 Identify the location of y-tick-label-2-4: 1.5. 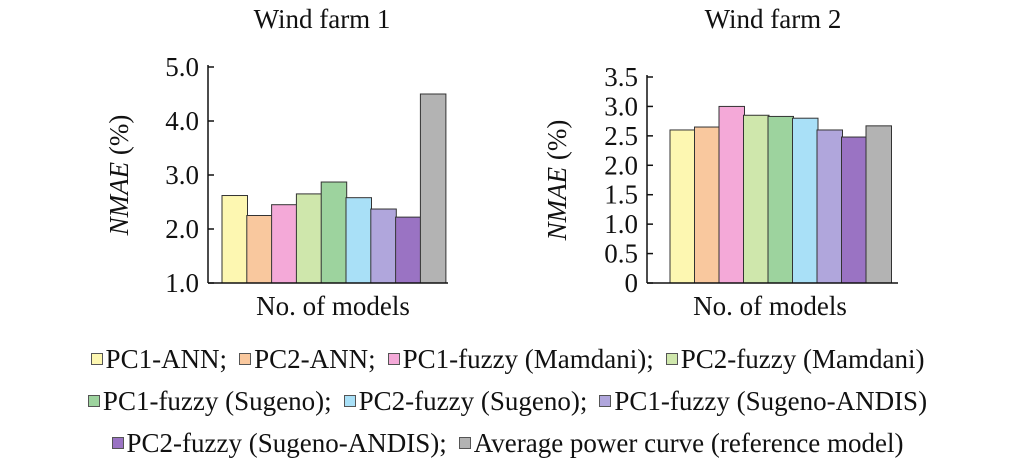
(621, 195).